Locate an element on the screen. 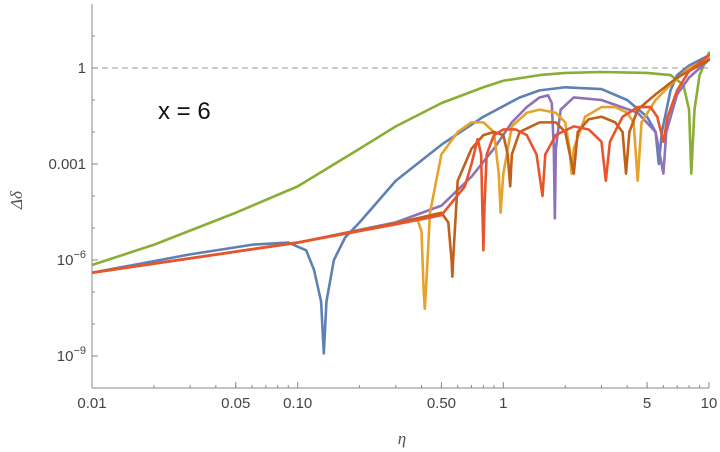  y-tick-label: 10⁻⁶ is located at coordinates (71, 259).